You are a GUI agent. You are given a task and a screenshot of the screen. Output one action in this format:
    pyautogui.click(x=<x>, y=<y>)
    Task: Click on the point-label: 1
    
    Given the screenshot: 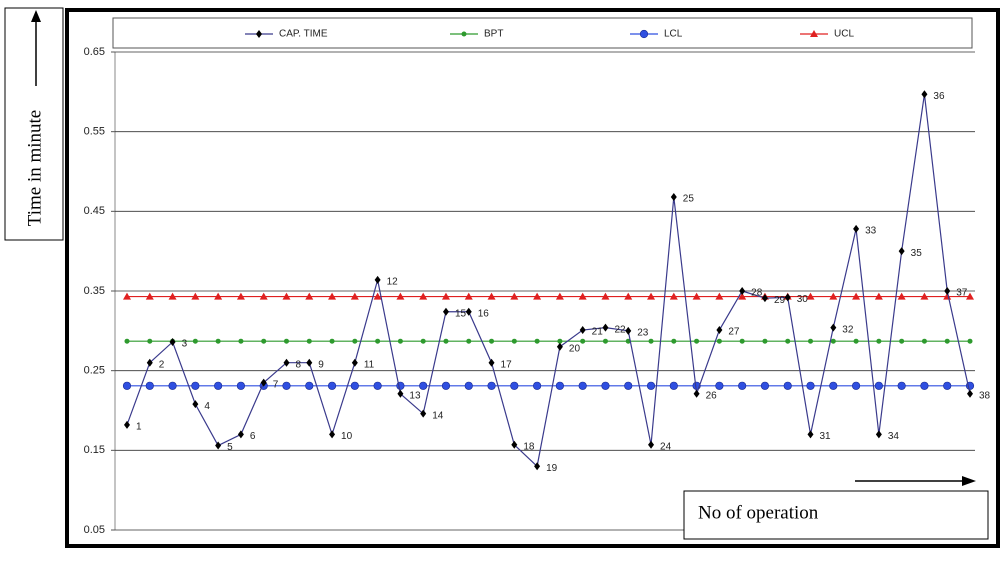 What is the action you would take?
    pyautogui.click(x=139, y=426)
    